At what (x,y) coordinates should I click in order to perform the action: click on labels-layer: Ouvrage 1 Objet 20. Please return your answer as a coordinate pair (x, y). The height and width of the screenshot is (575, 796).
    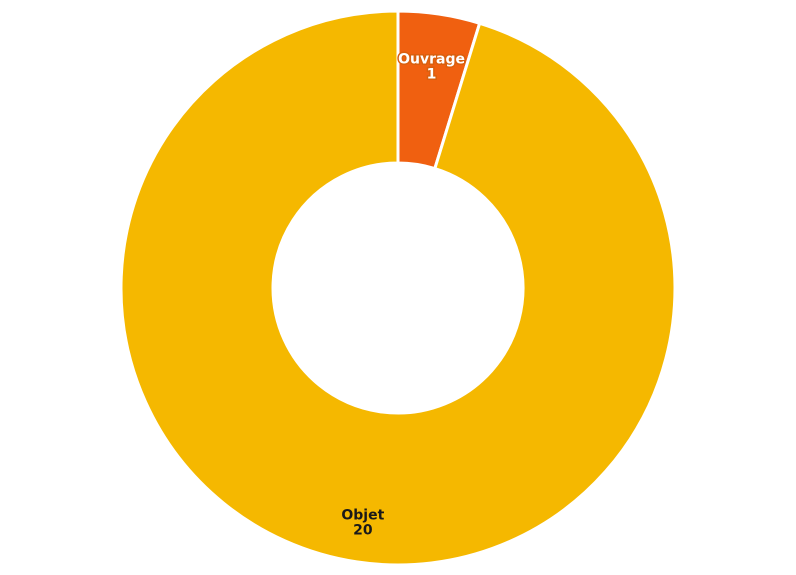
    Looking at the image, I should click on (403, 294).